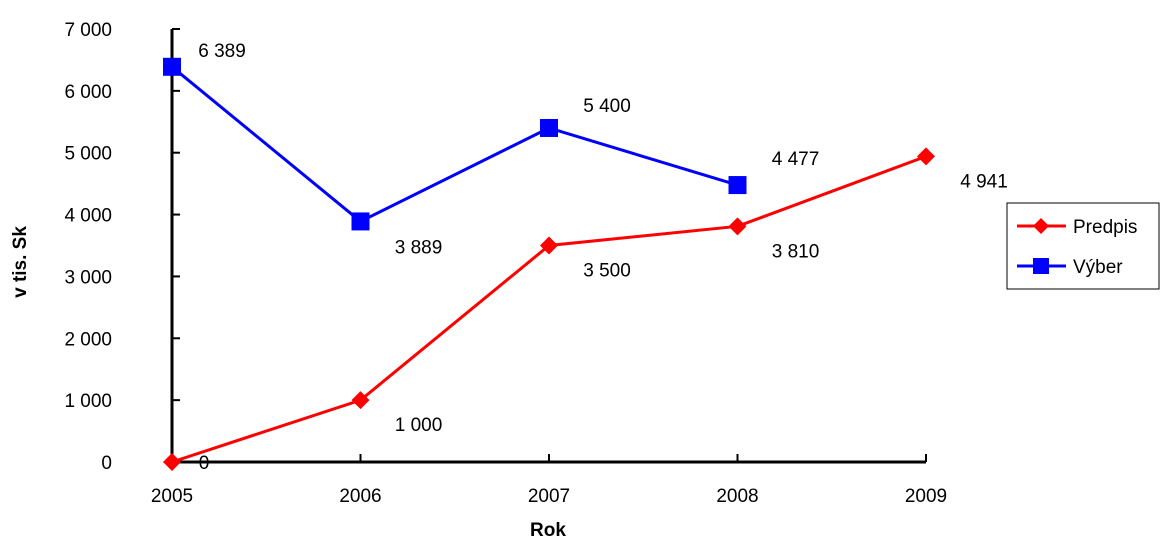 Image resolution: width=1164 pixels, height=547 pixels. What do you see at coordinates (549, 496) in the screenshot?
I see `x-tick-label: 2007` at bounding box center [549, 496].